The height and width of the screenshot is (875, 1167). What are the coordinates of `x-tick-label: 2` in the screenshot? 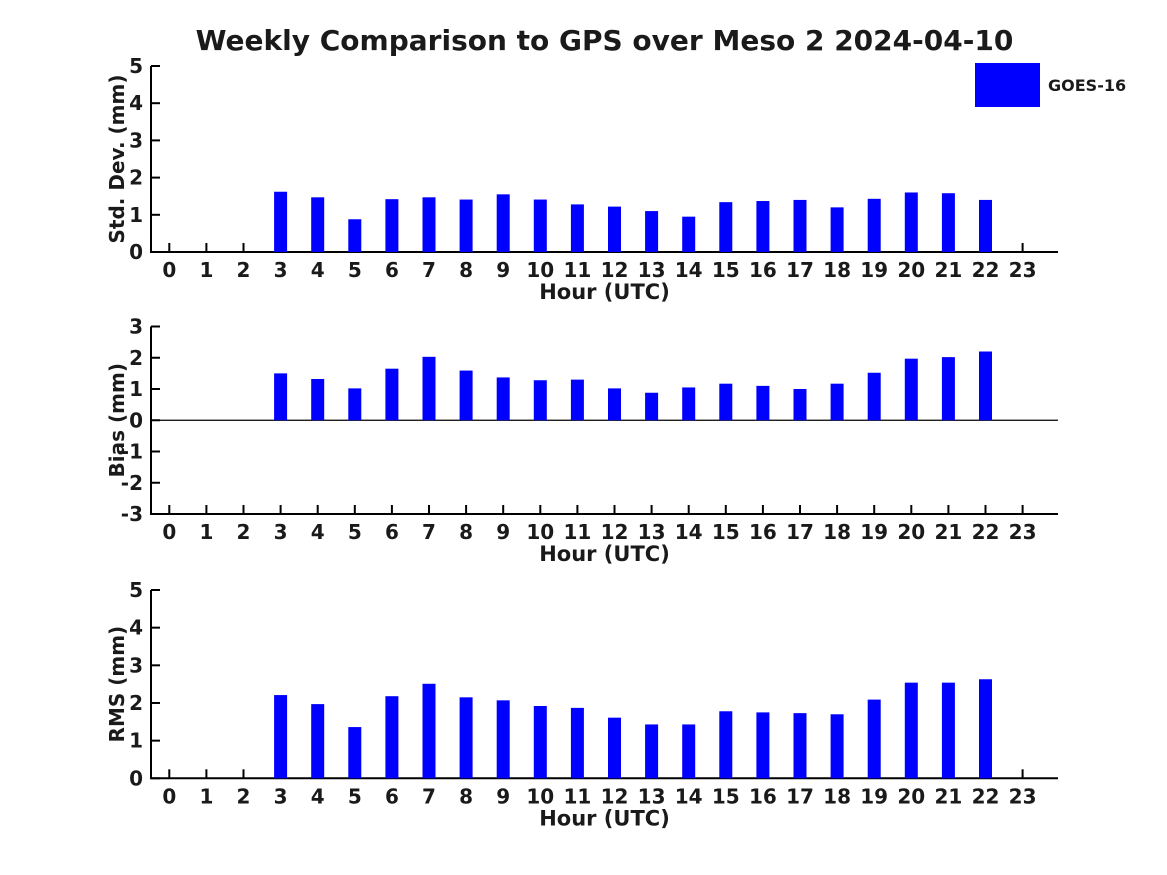 It's located at (244, 532).